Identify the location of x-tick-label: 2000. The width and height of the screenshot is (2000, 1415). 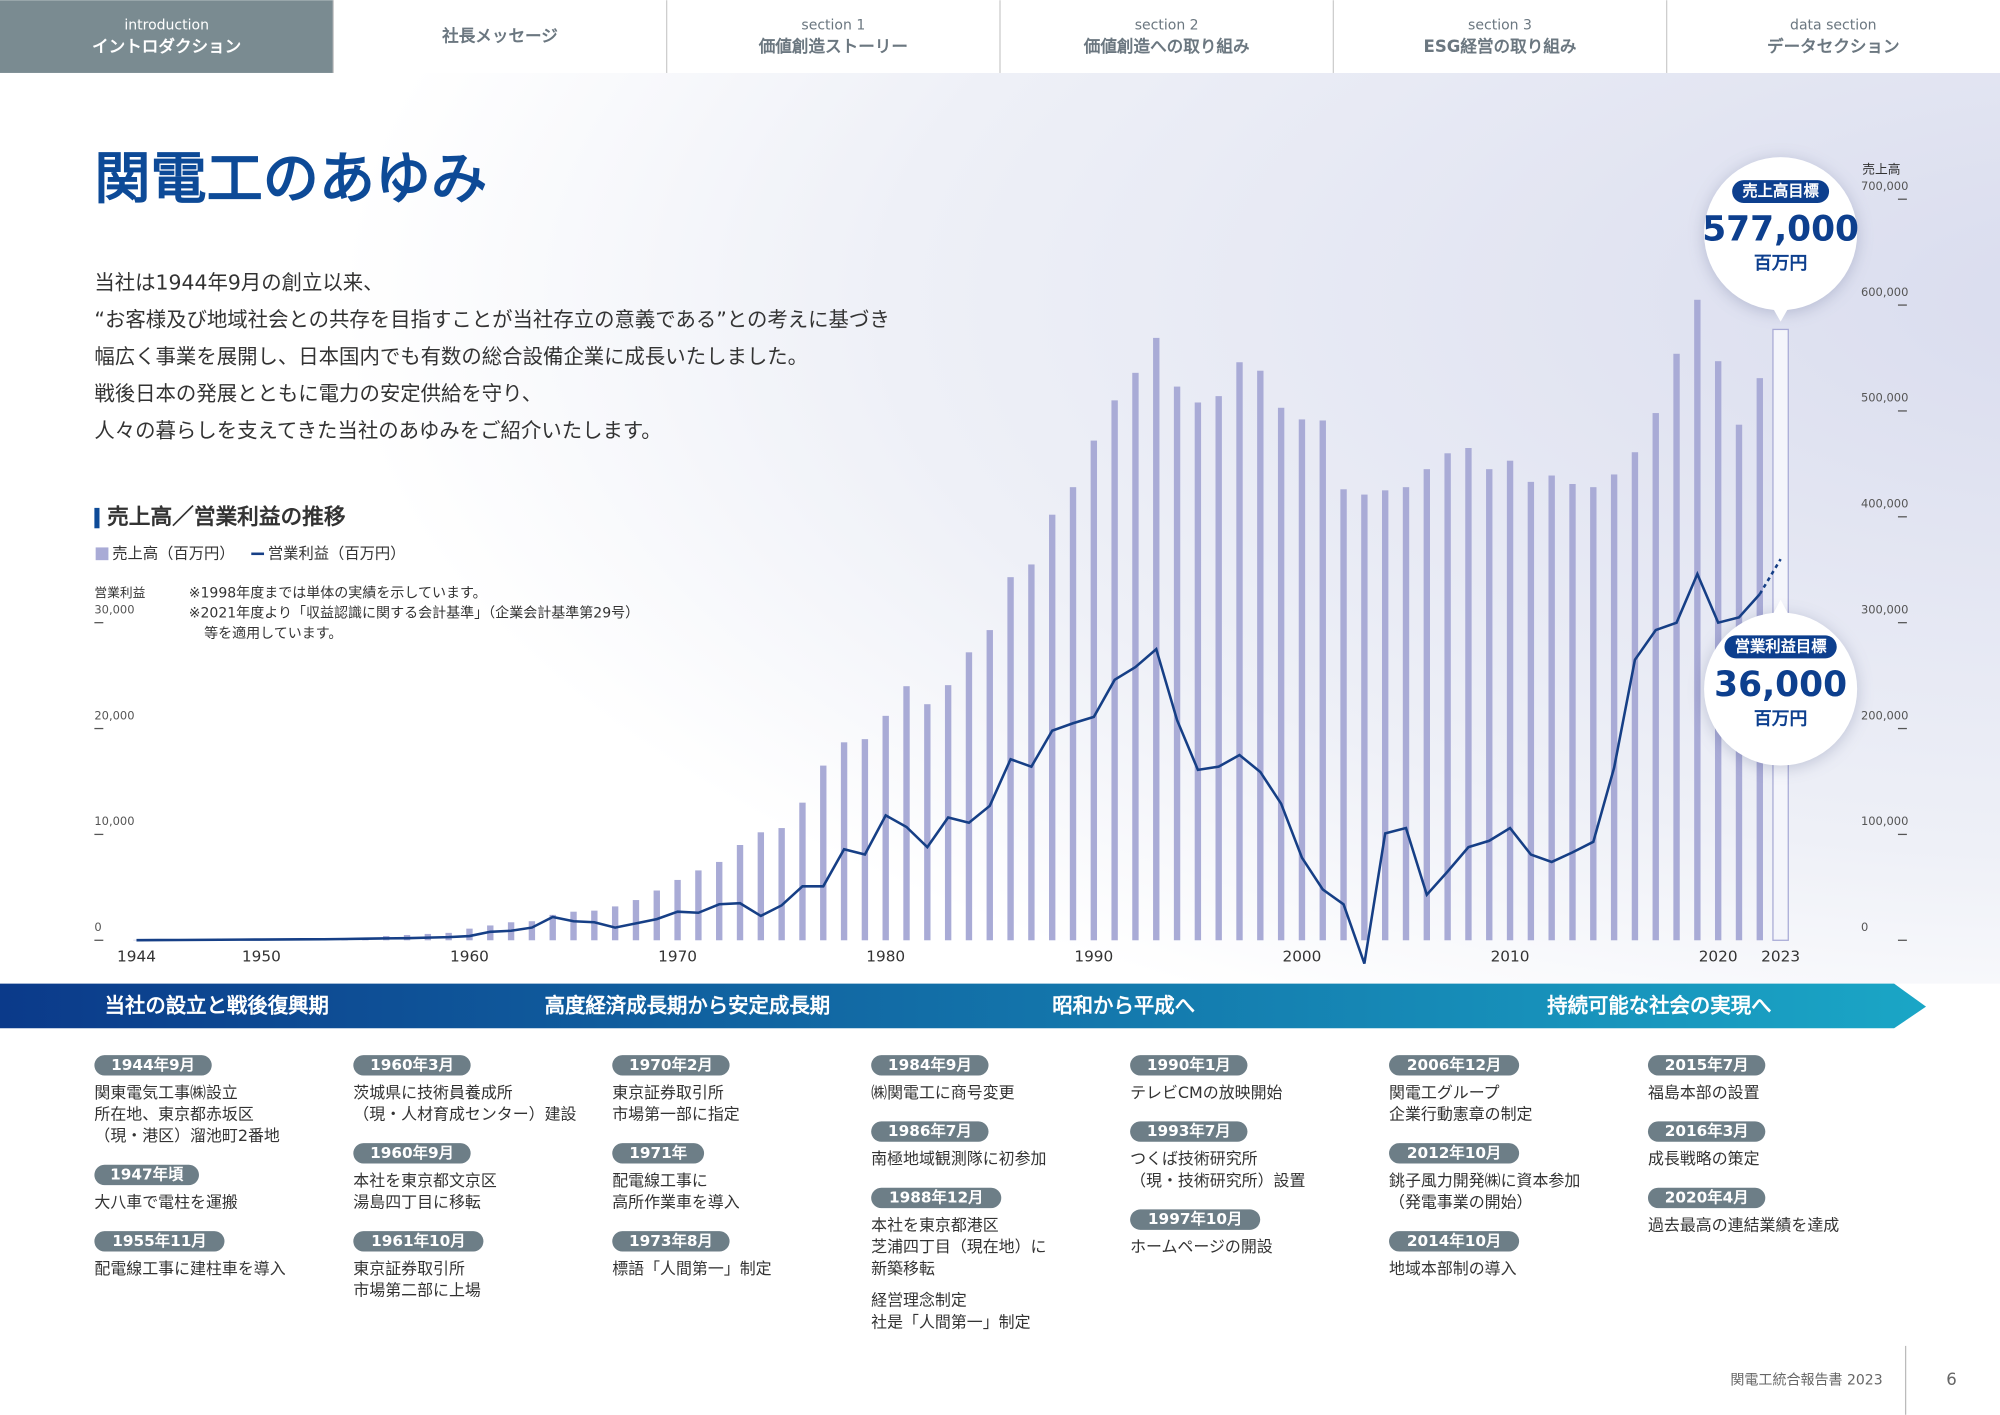
(1301, 956).